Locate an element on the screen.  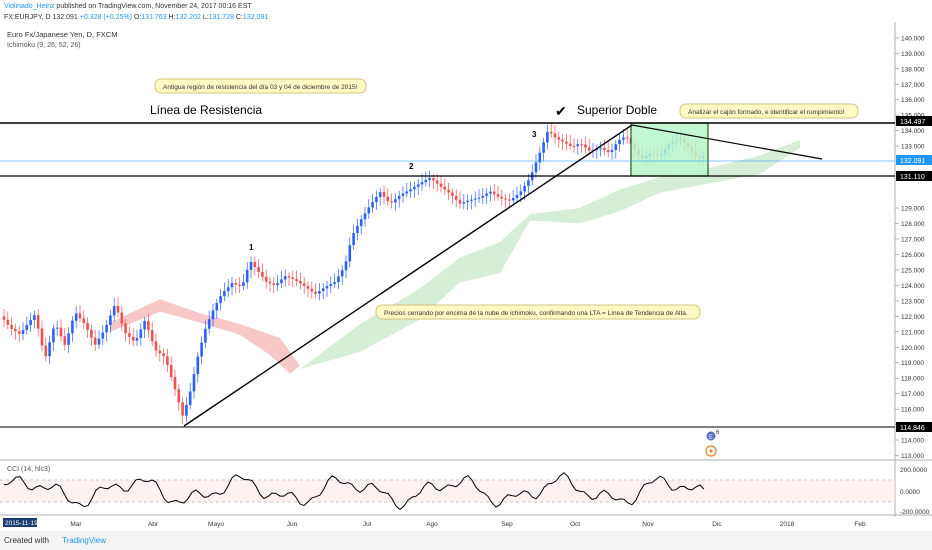
publisher-name: Violinado_Heinz is located at coordinates (29, 6).